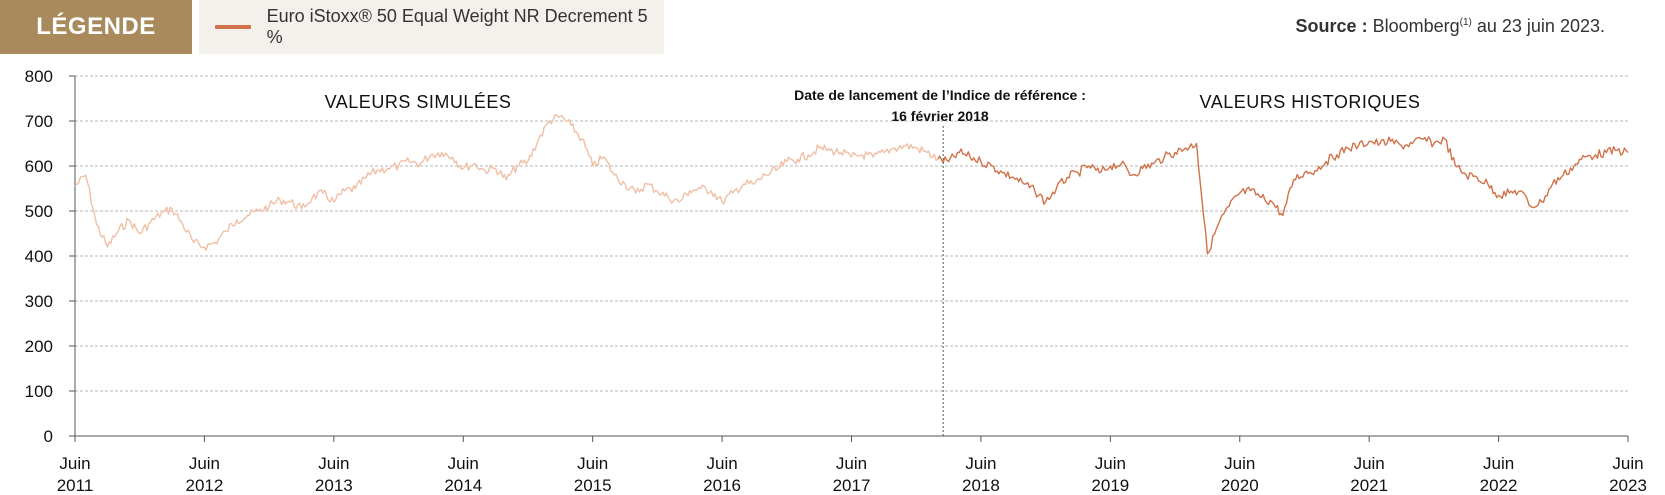 This screenshot has width=1665, height=495. Describe the element at coordinates (1369, 485) in the screenshot. I see `x-tick-label-year: 2021` at that location.